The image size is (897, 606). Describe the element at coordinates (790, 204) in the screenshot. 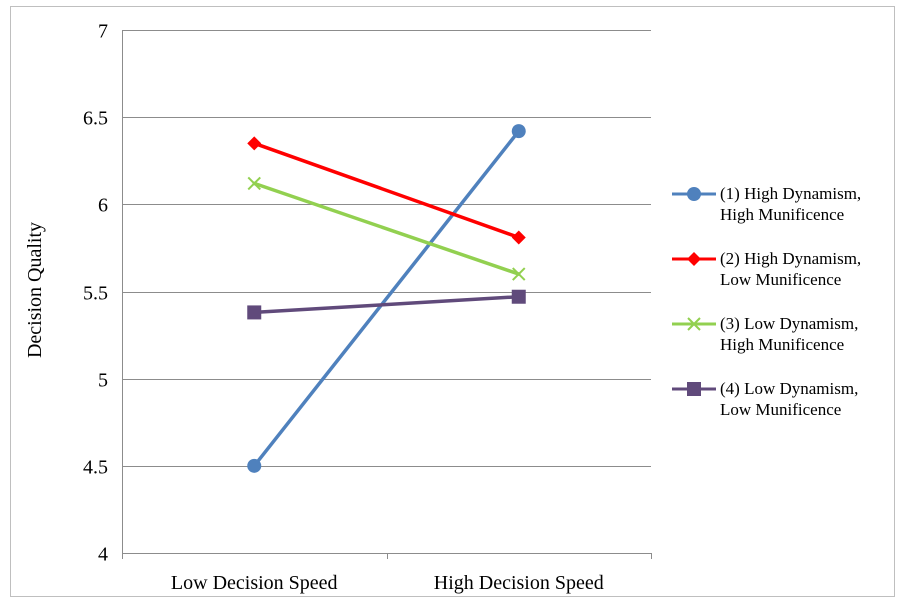

I see `legend-label-1: (1) High Dynamism, High Munificence` at that location.